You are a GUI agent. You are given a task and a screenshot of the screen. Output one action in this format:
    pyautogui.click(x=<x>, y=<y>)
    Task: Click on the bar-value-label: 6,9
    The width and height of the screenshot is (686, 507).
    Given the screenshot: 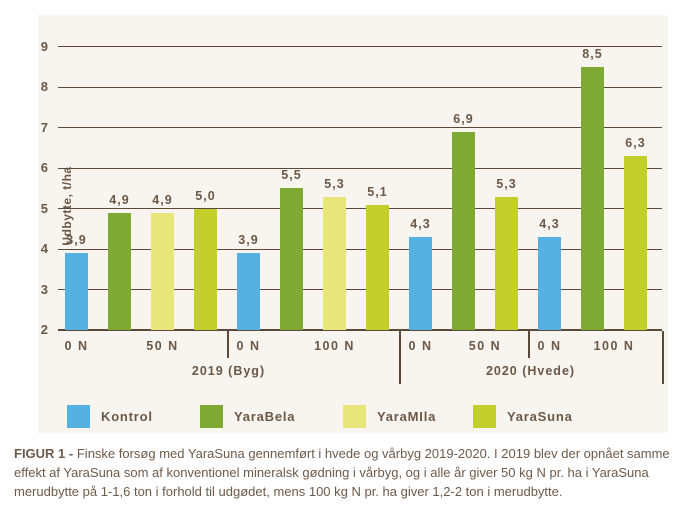 What is the action you would take?
    pyautogui.click(x=463, y=118)
    